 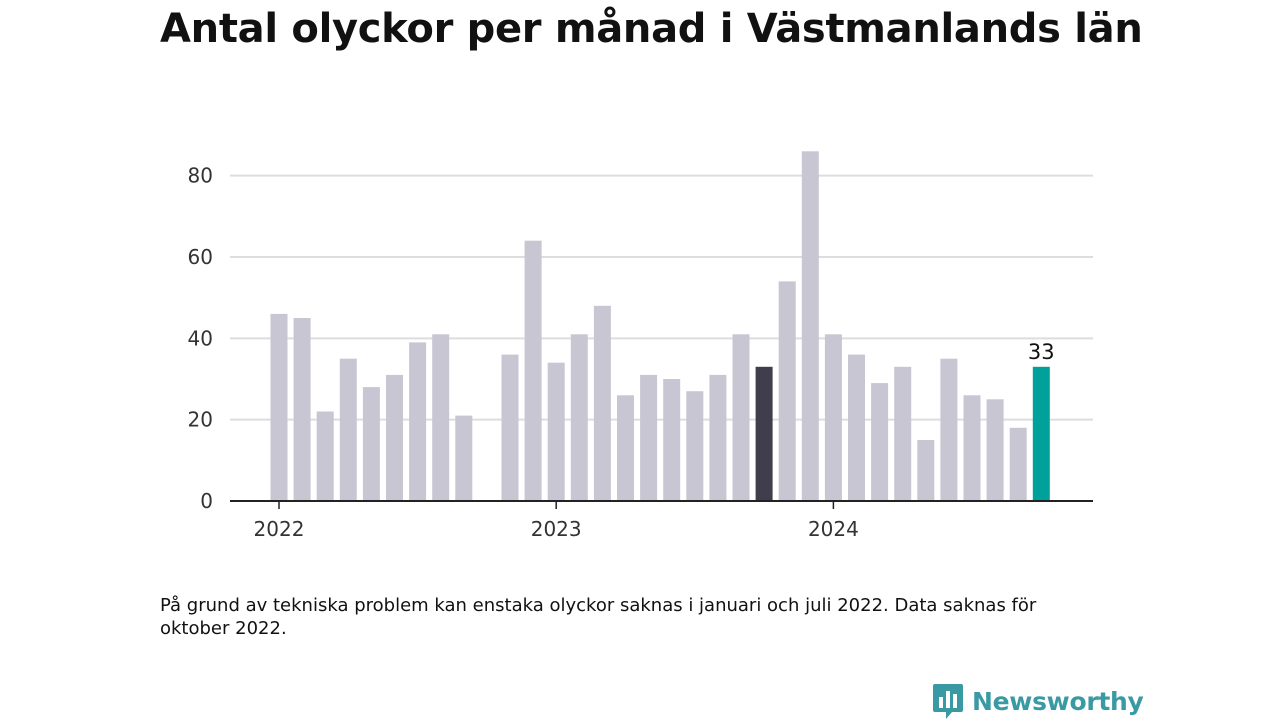 I want to click on y-axis: 0 20 40 60 80, so click(x=200, y=338).